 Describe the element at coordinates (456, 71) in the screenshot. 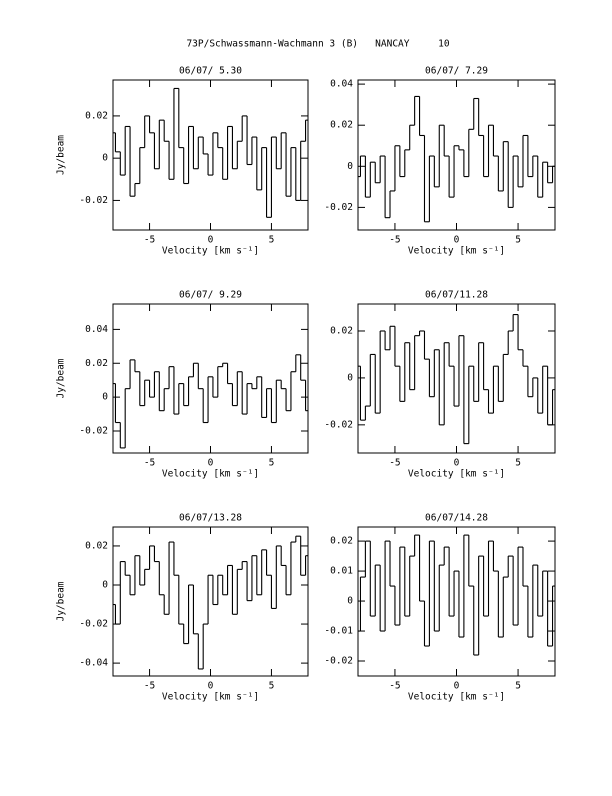

I see `panel-title: 06/07/ 7.29` at that location.